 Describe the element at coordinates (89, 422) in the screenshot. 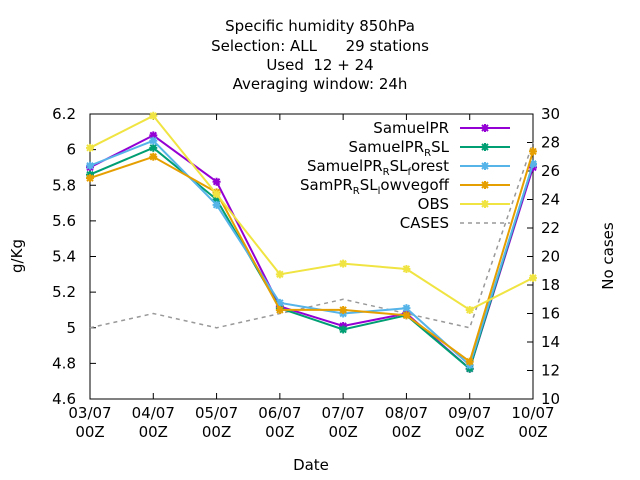

I see `x-tick-label: 03/07 00Z` at that location.